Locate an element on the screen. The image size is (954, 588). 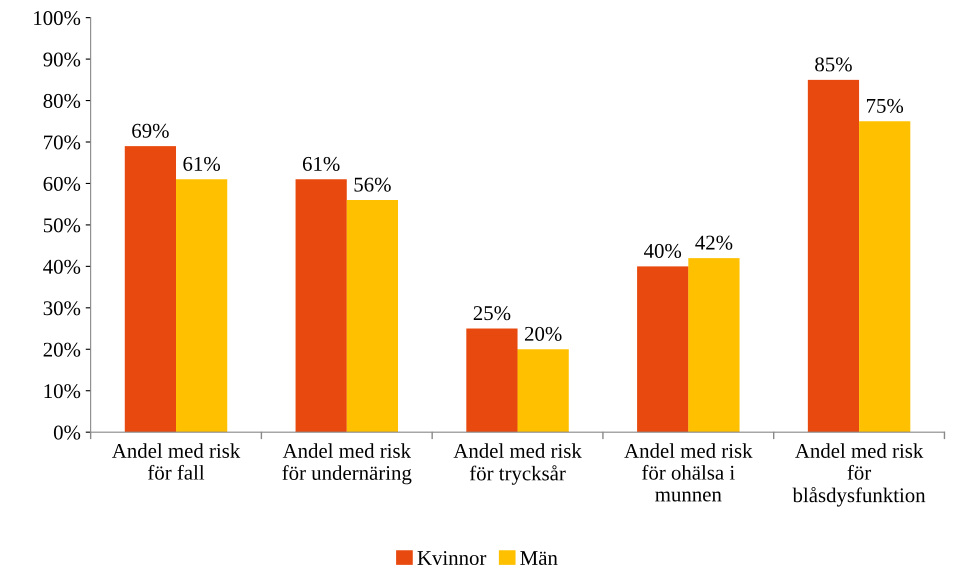
data-label: 85% is located at coordinates (833, 64).